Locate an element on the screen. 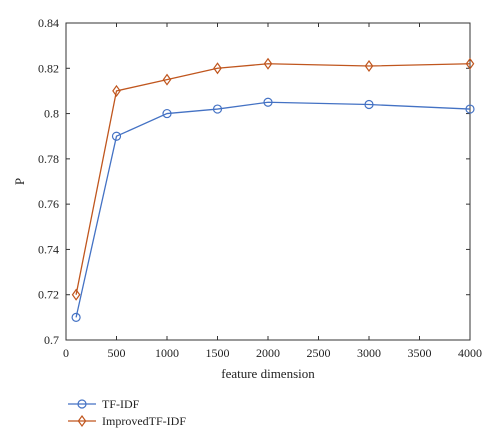  x-tick-label: 1000 is located at coordinates (167, 353).